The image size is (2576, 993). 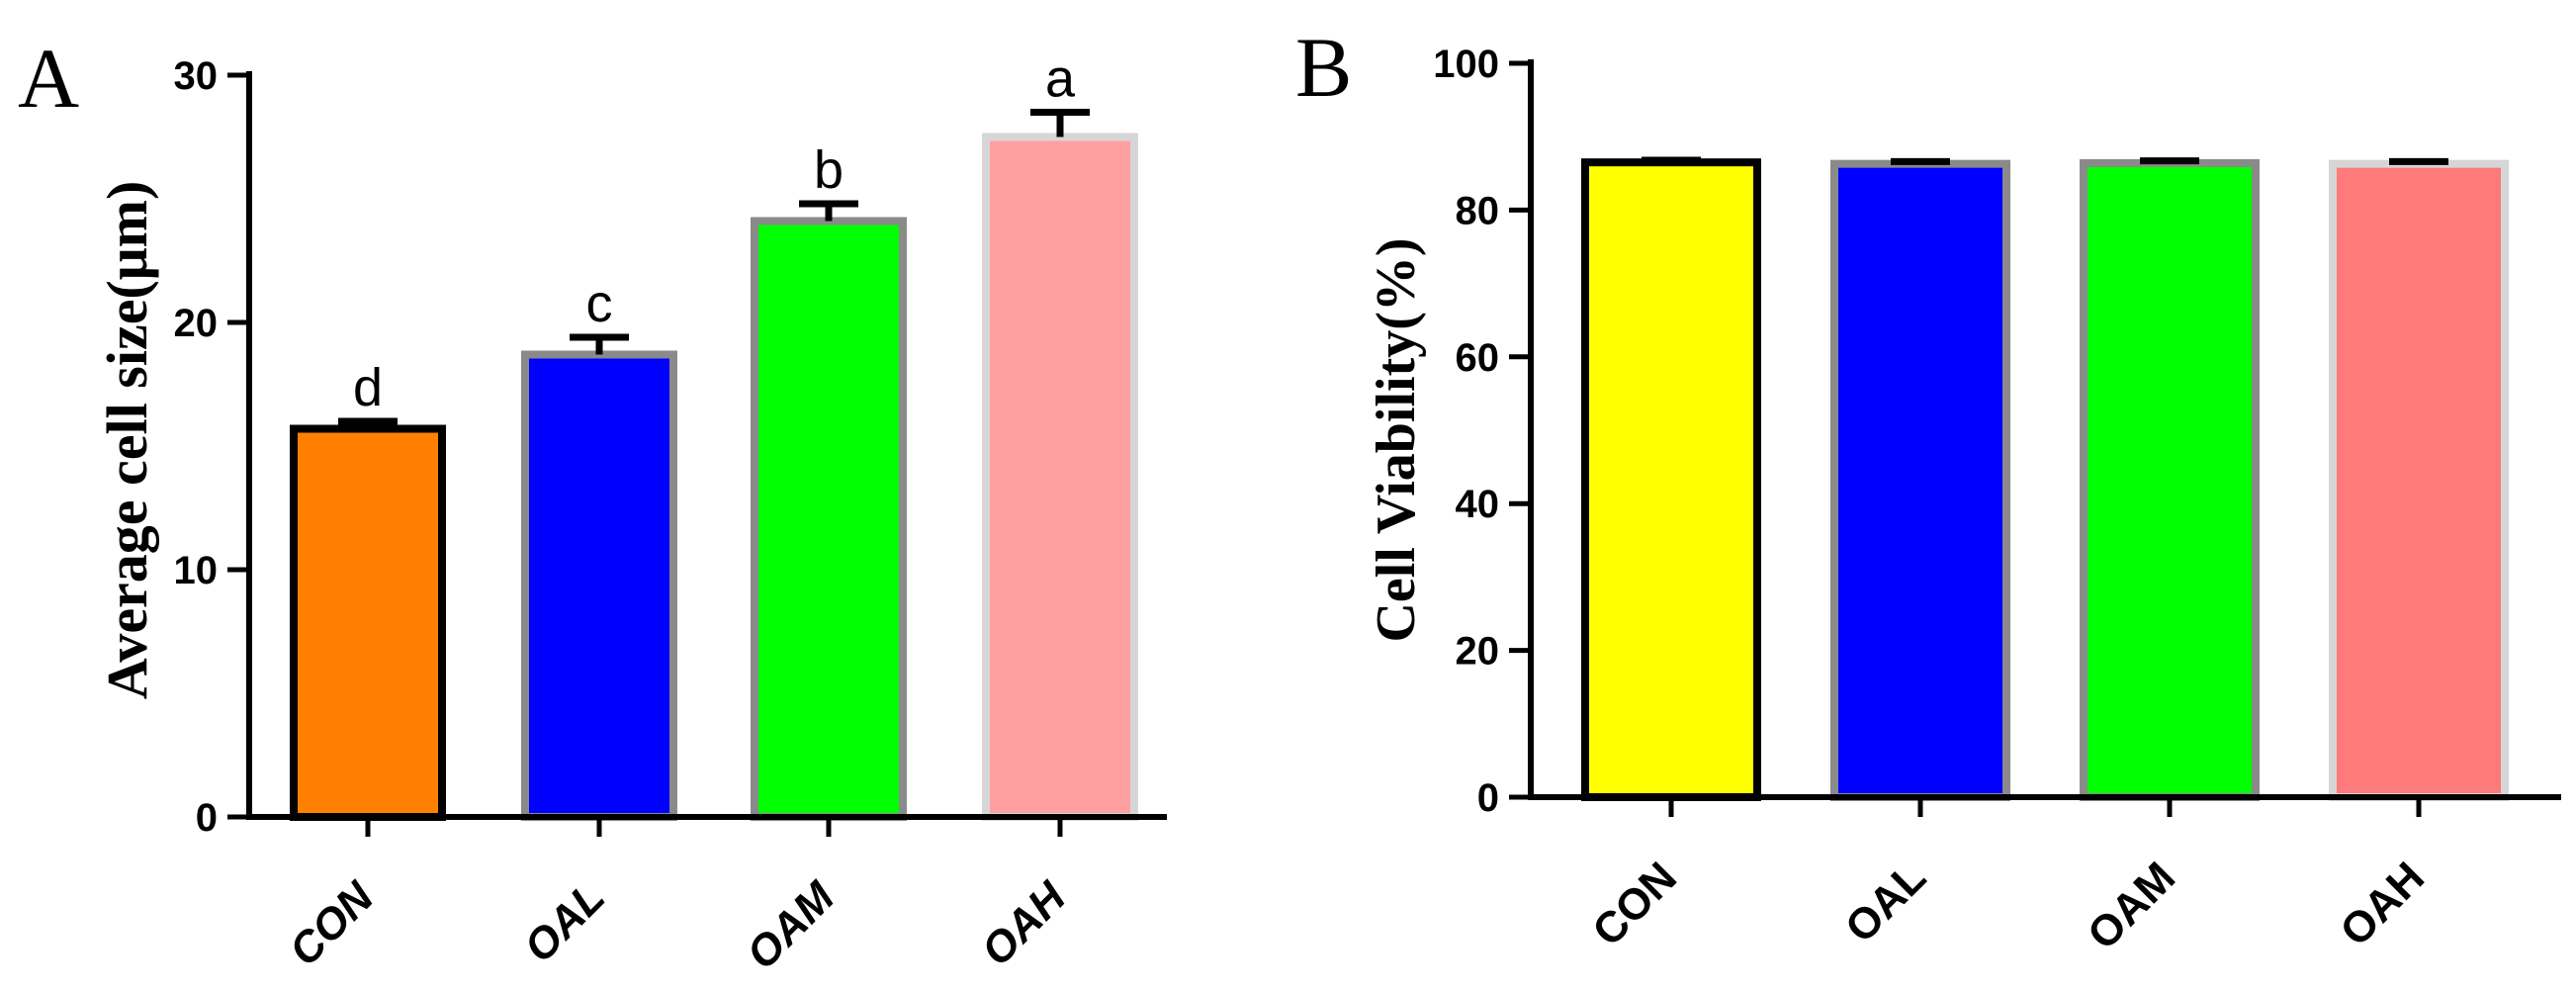 I want to click on panel-a-category-label-oal: OAL, so click(x=564, y=922).